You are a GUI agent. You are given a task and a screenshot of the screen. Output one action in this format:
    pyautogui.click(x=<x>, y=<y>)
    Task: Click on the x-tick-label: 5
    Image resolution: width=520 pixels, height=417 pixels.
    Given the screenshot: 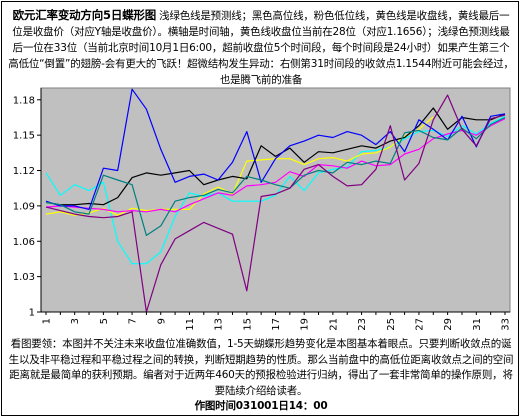 What is the action you would take?
    pyautogui.click(x=104, y=321)
    